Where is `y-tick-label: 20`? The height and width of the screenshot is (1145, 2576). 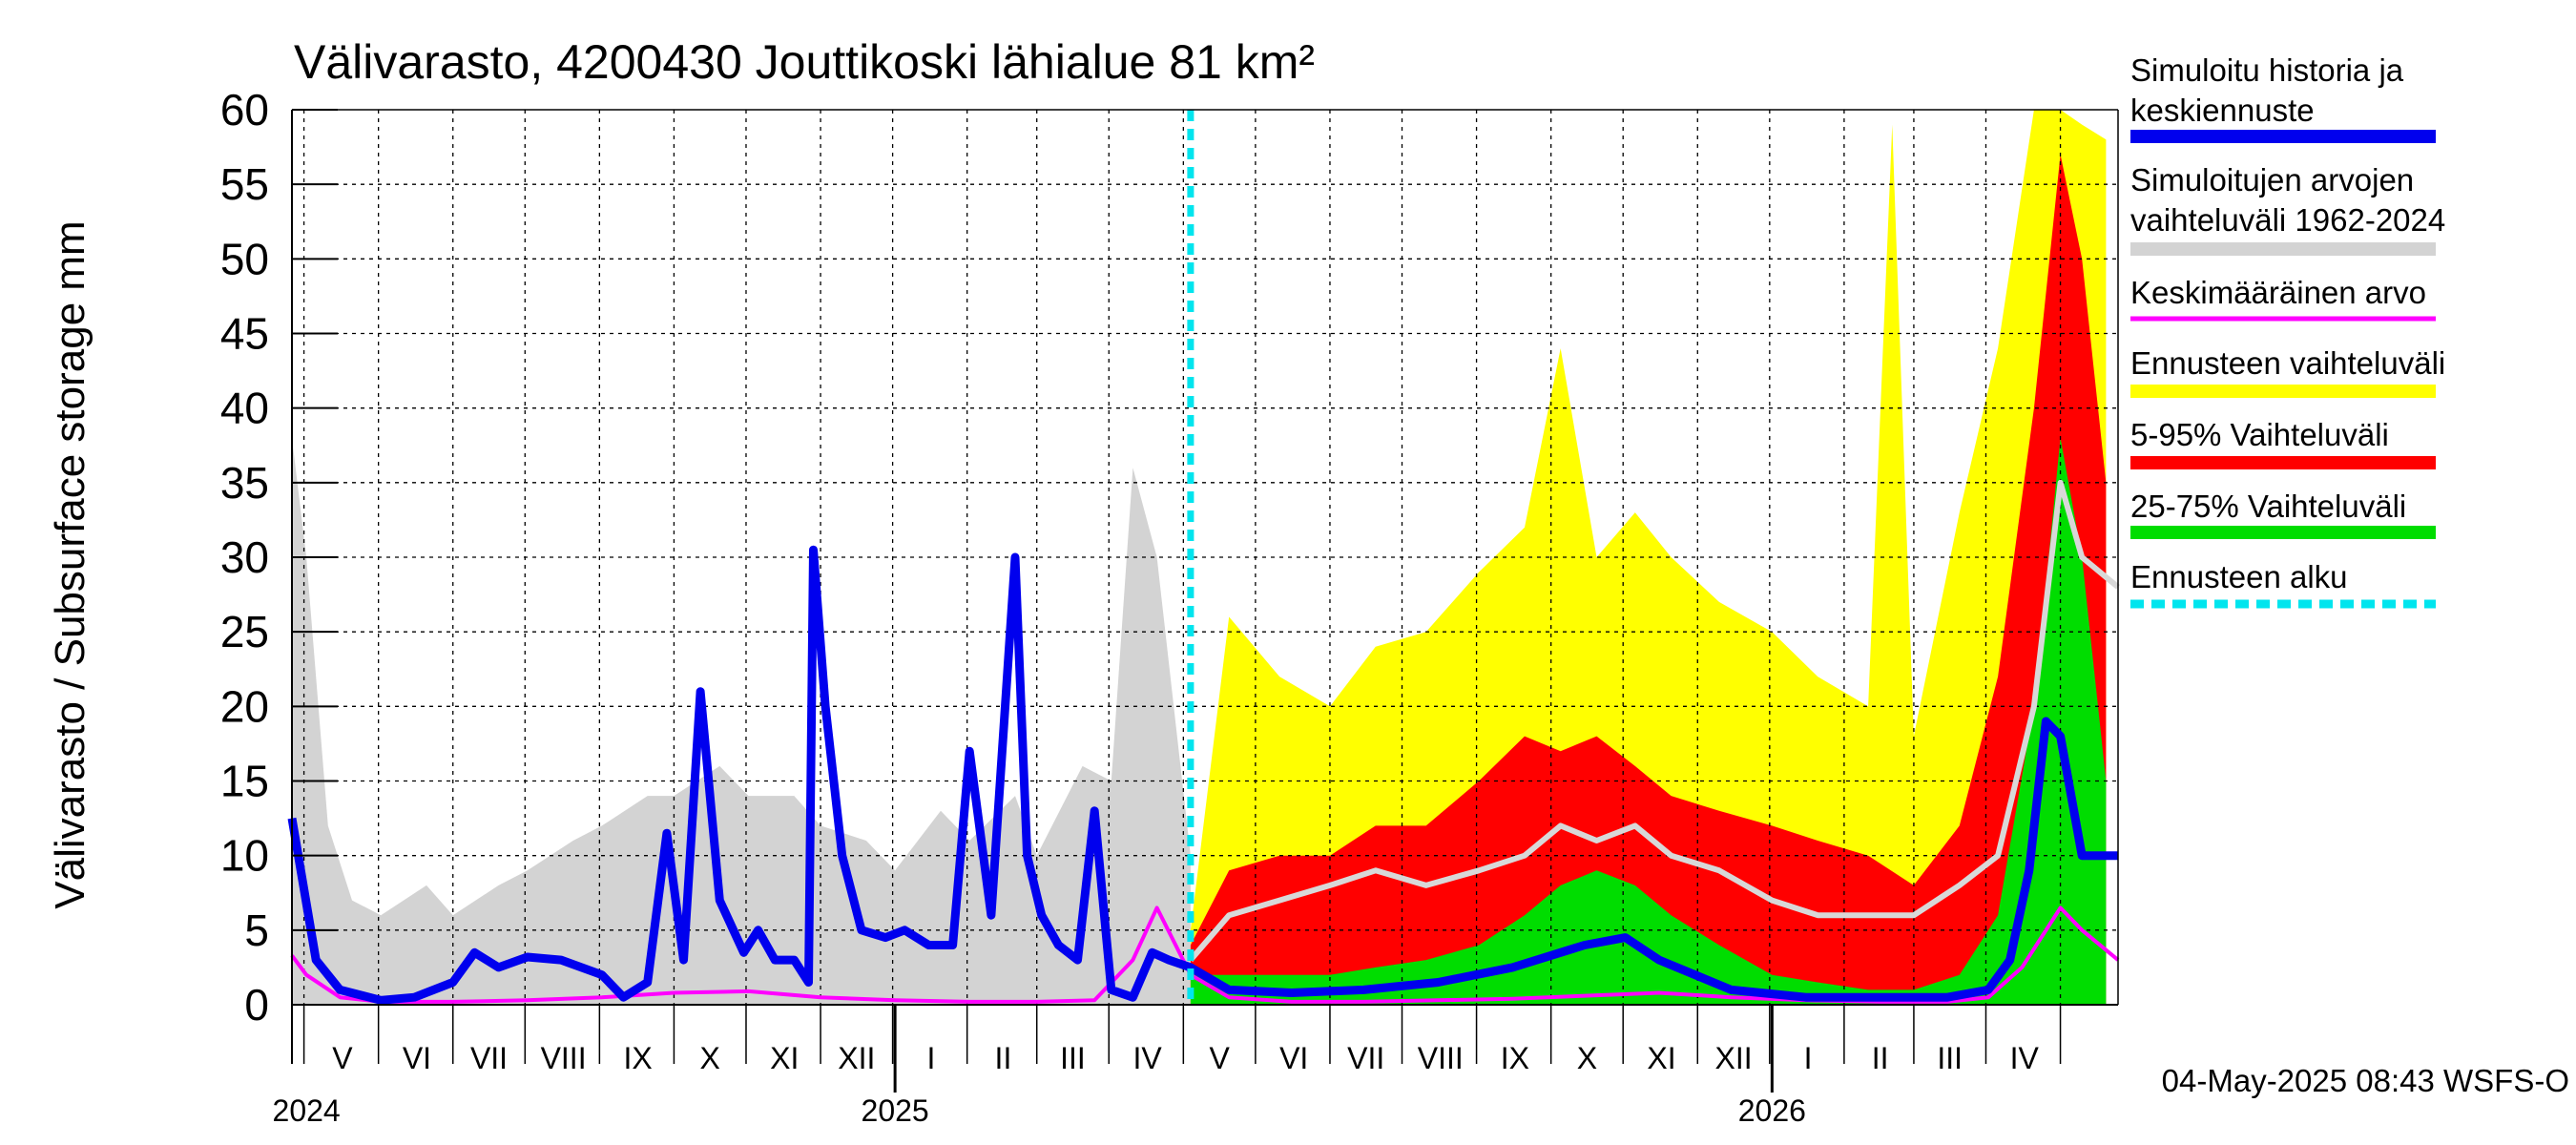
y-tick-label: 20 is located at coordinates (244, 706).